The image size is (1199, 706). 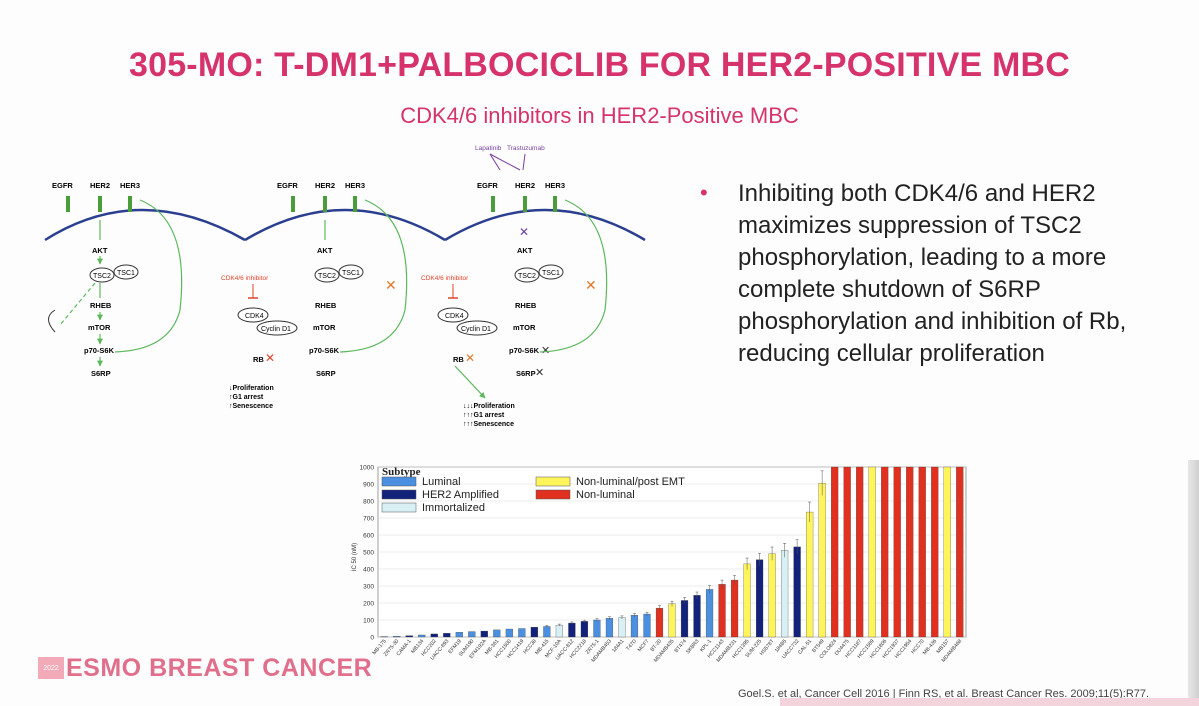 I want to click on y-tick-label: 500, so click(x=368, y=553).